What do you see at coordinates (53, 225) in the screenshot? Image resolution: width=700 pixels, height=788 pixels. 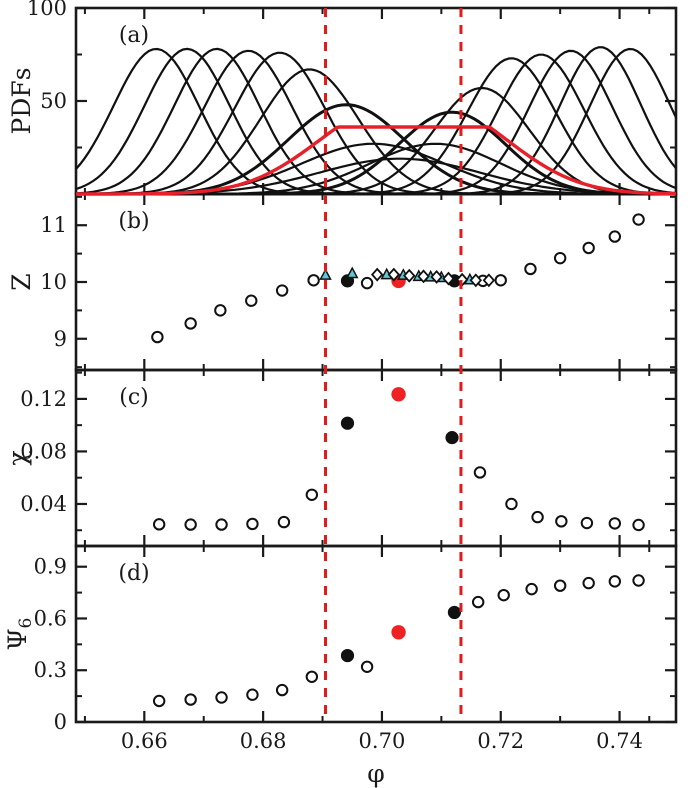 I see `y-tick-label: 11` at bounding box center [53, 225].